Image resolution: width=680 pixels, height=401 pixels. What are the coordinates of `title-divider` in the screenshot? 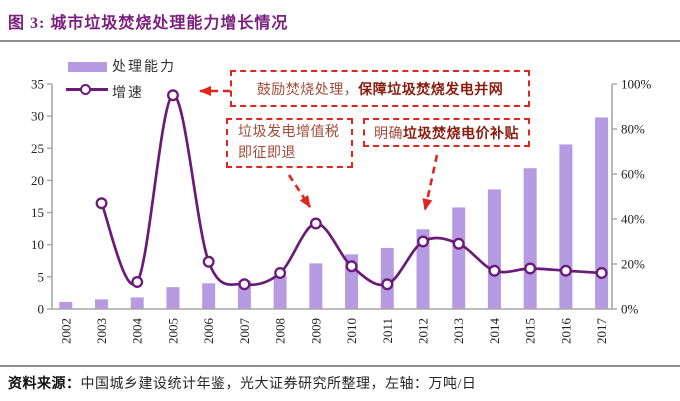 It's located at (340, 41).